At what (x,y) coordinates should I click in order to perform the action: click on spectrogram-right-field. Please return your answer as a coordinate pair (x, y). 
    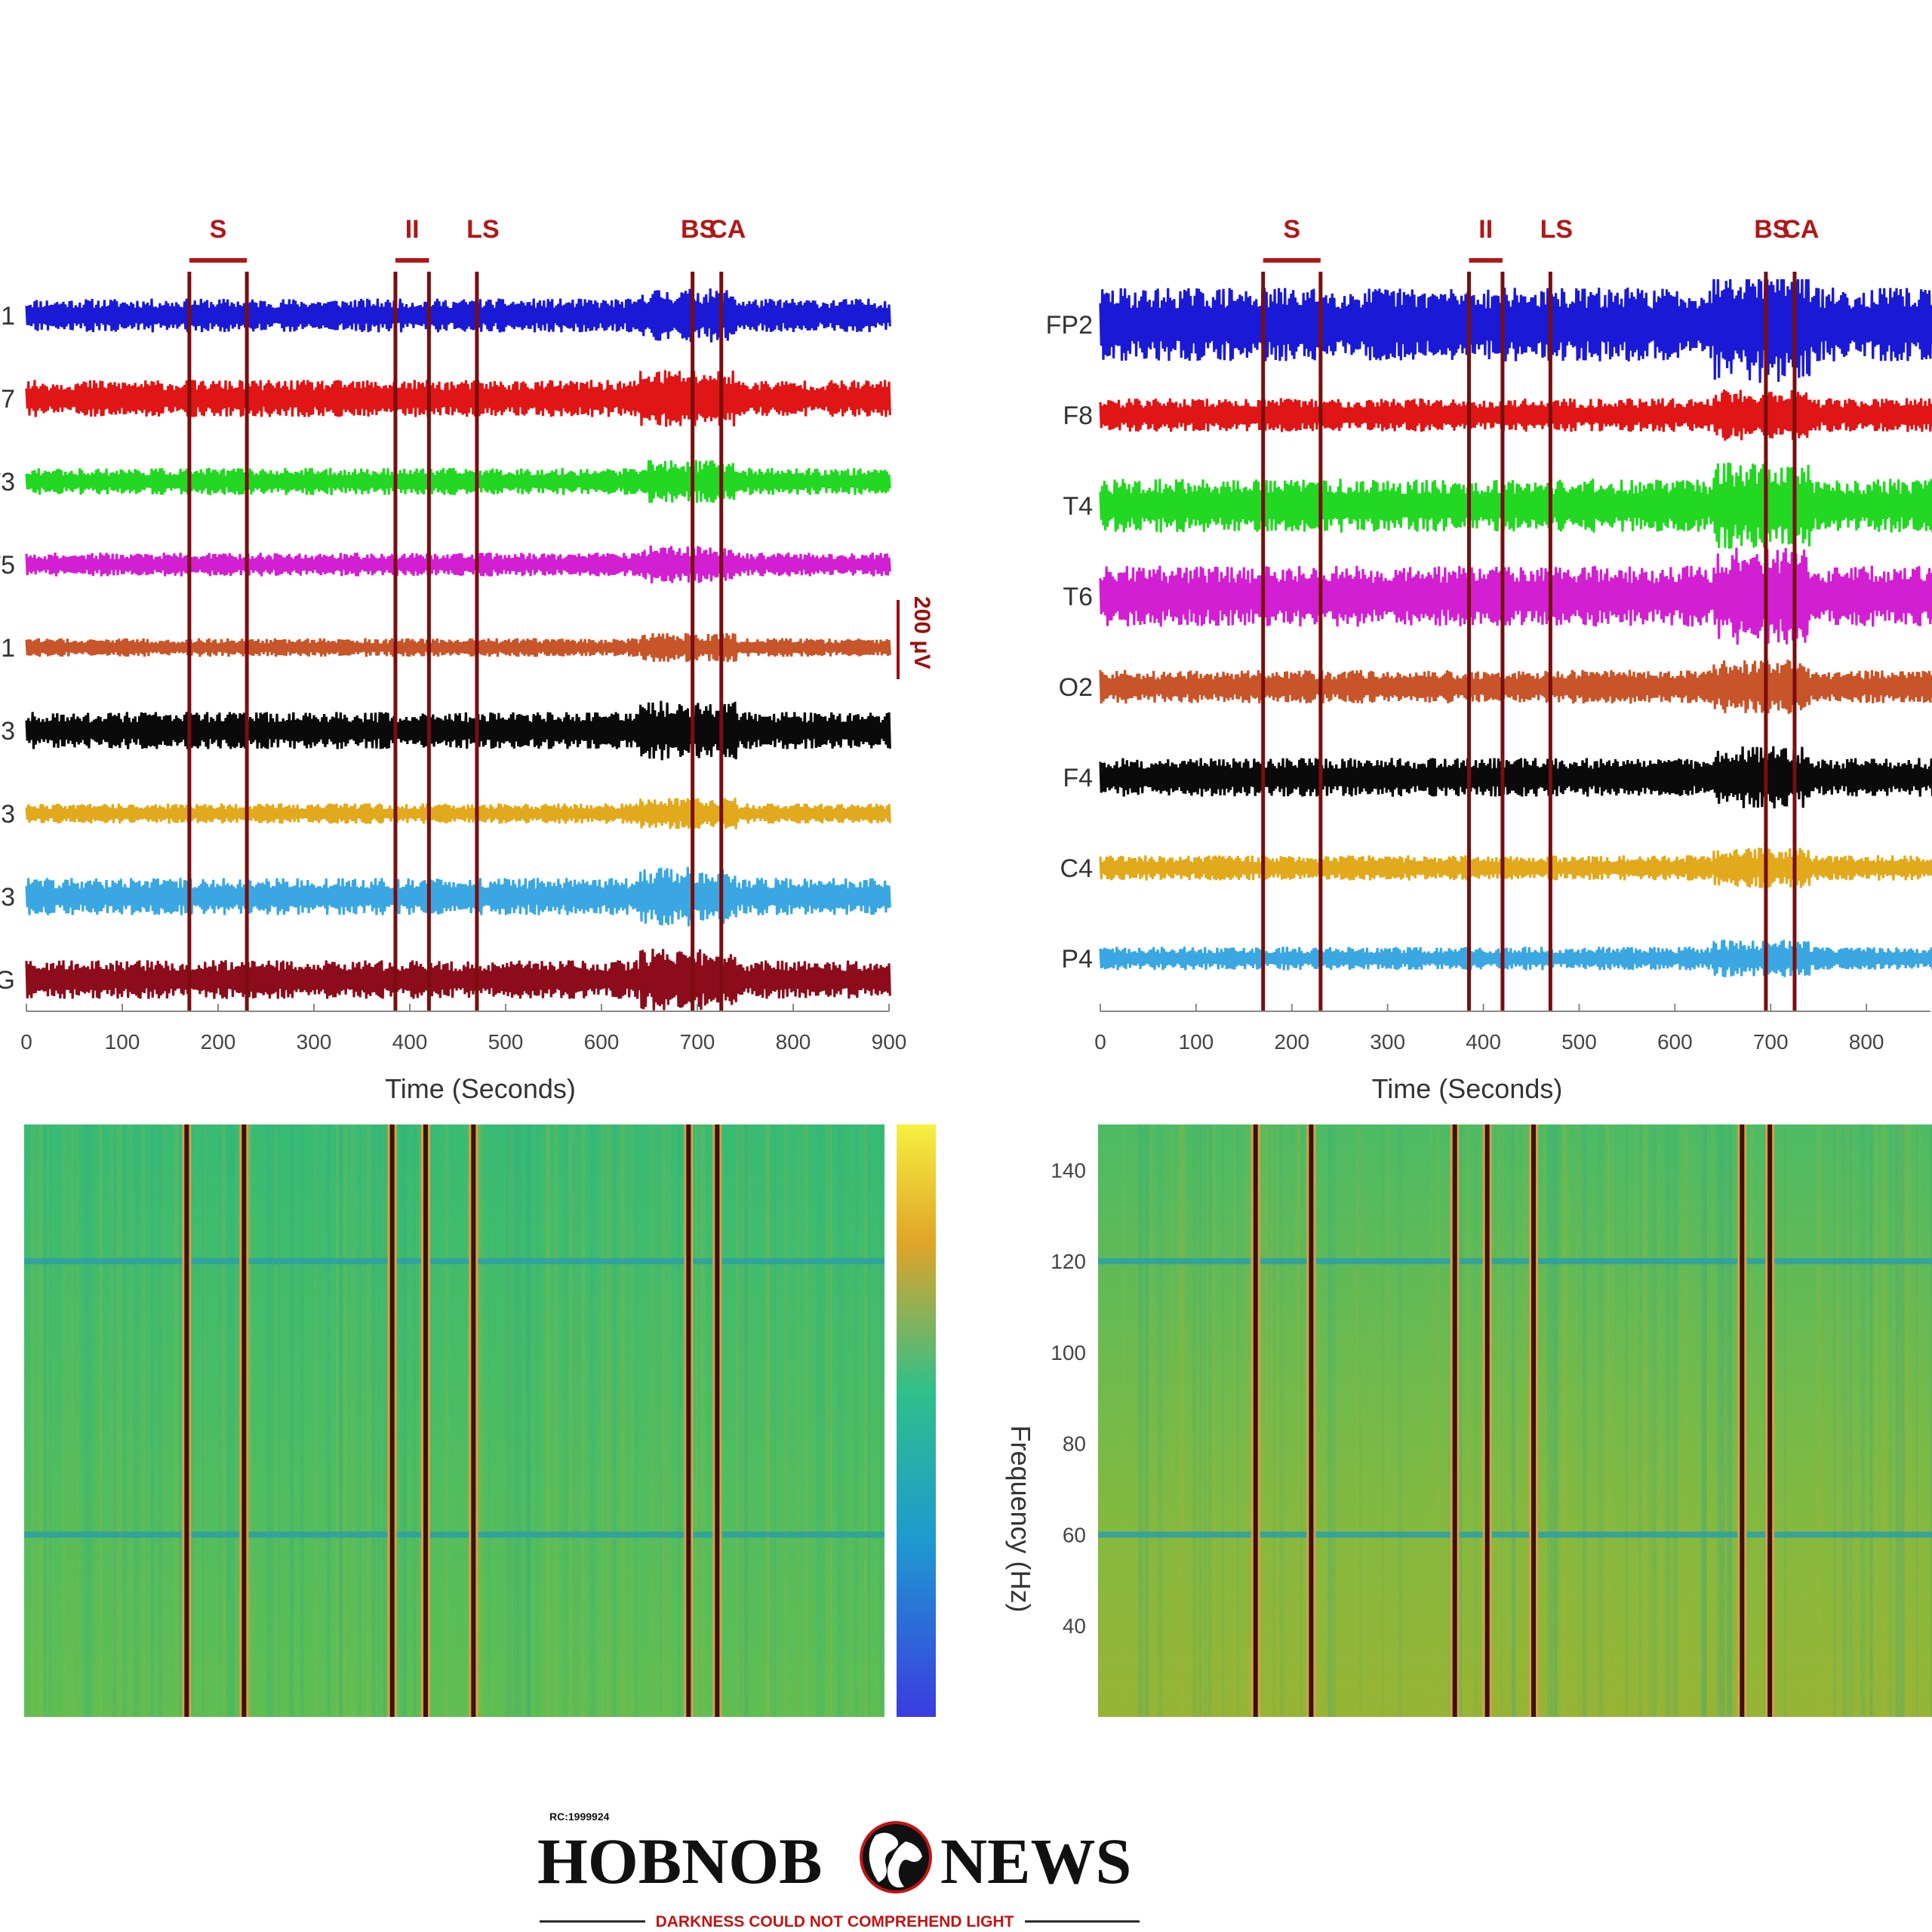
    Looking at the image, I should click on (1515, 1420).